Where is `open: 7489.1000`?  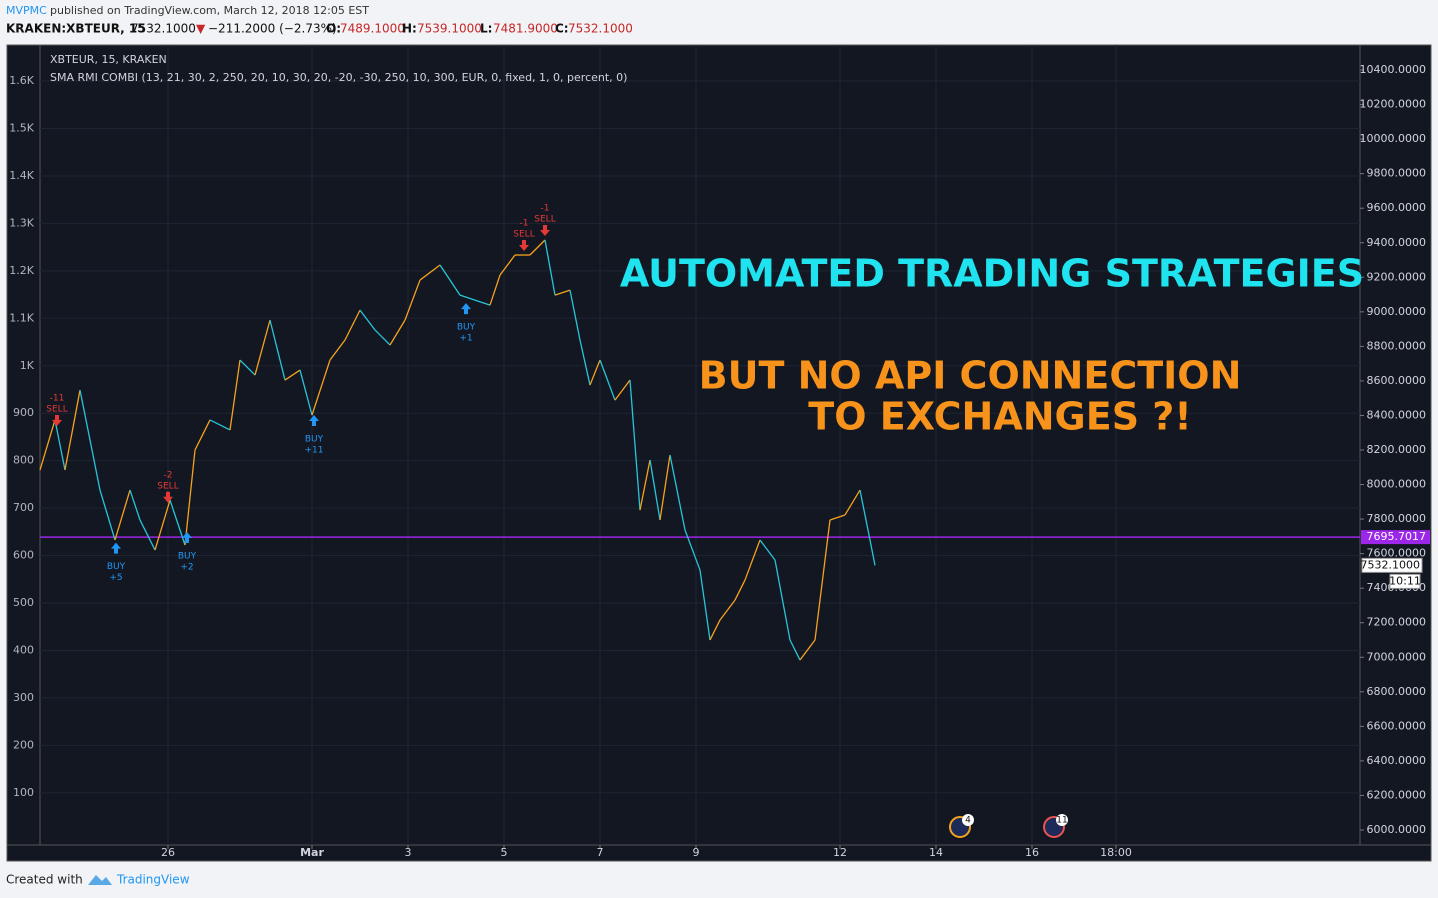
open: 7489.1000 is located at coordinates (372, 29).